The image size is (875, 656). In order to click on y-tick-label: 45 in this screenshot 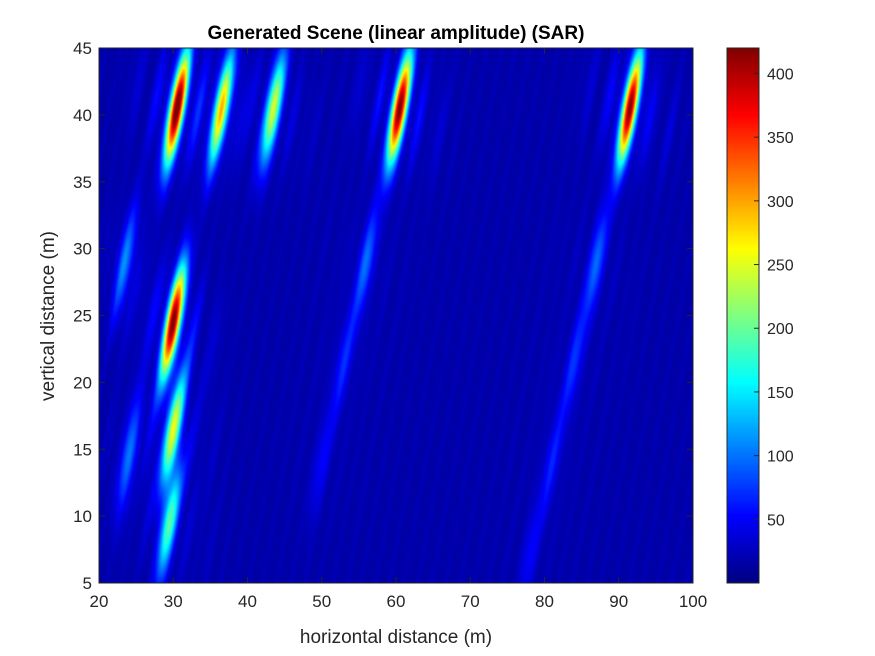, I will do `click(82, 48)`.